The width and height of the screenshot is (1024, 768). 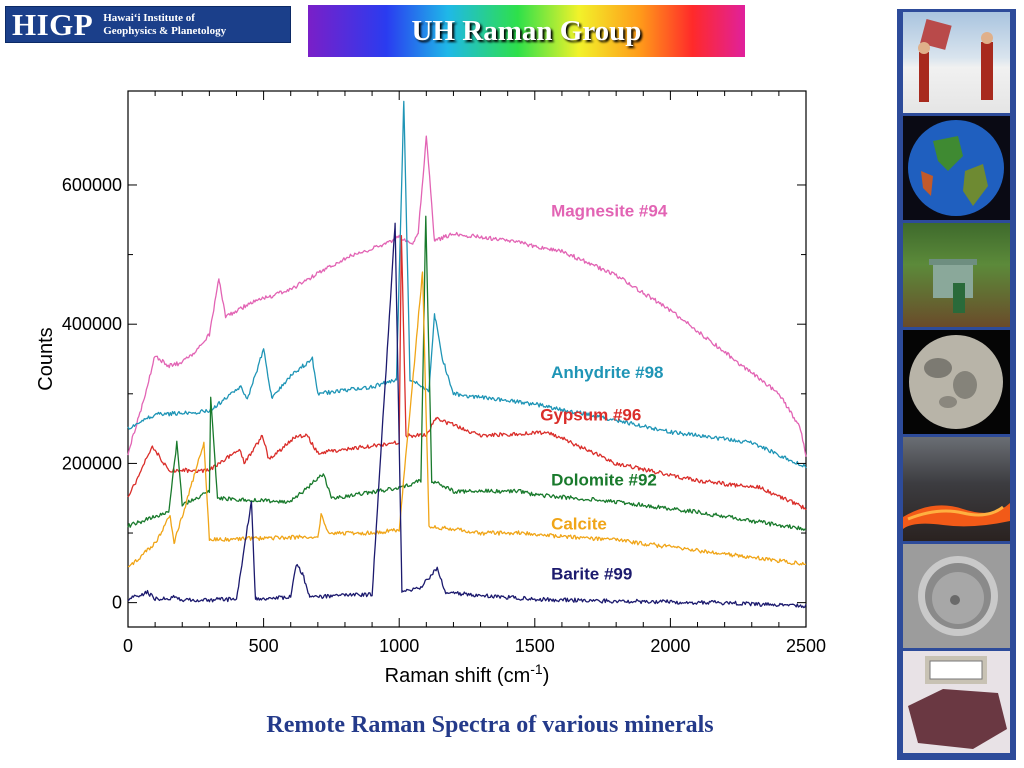 What do you see at coordinates (956, 168) in the screenshot?
I see `globe-photo` at bounding box center [956, 168].